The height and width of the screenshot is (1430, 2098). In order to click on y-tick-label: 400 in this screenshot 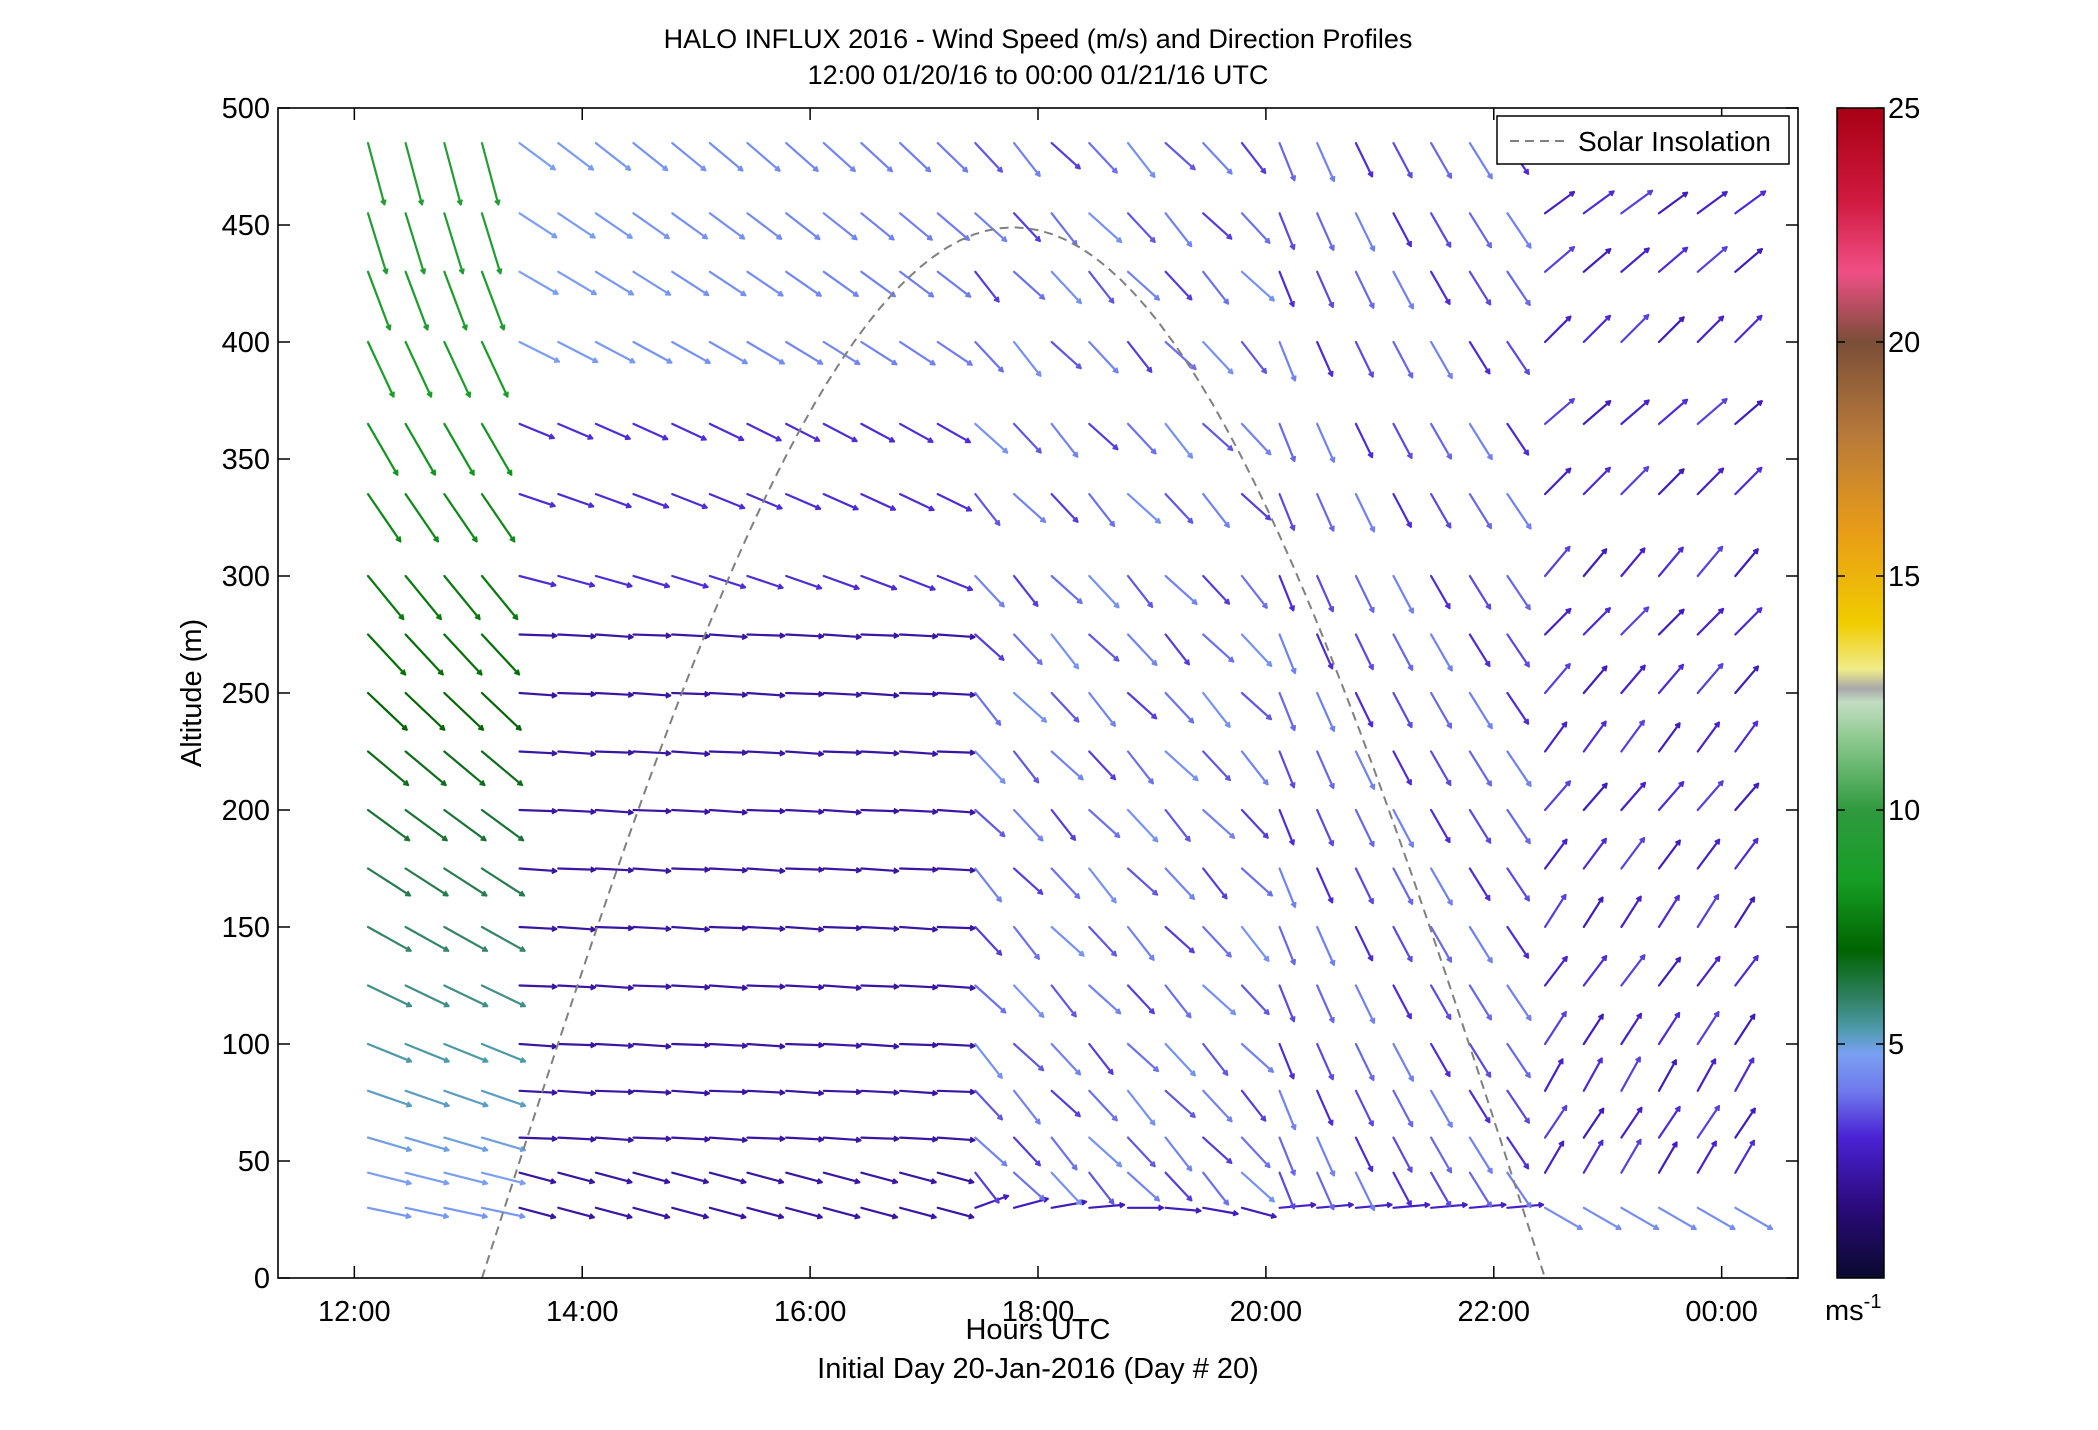, I will do `click(246, 343)`.